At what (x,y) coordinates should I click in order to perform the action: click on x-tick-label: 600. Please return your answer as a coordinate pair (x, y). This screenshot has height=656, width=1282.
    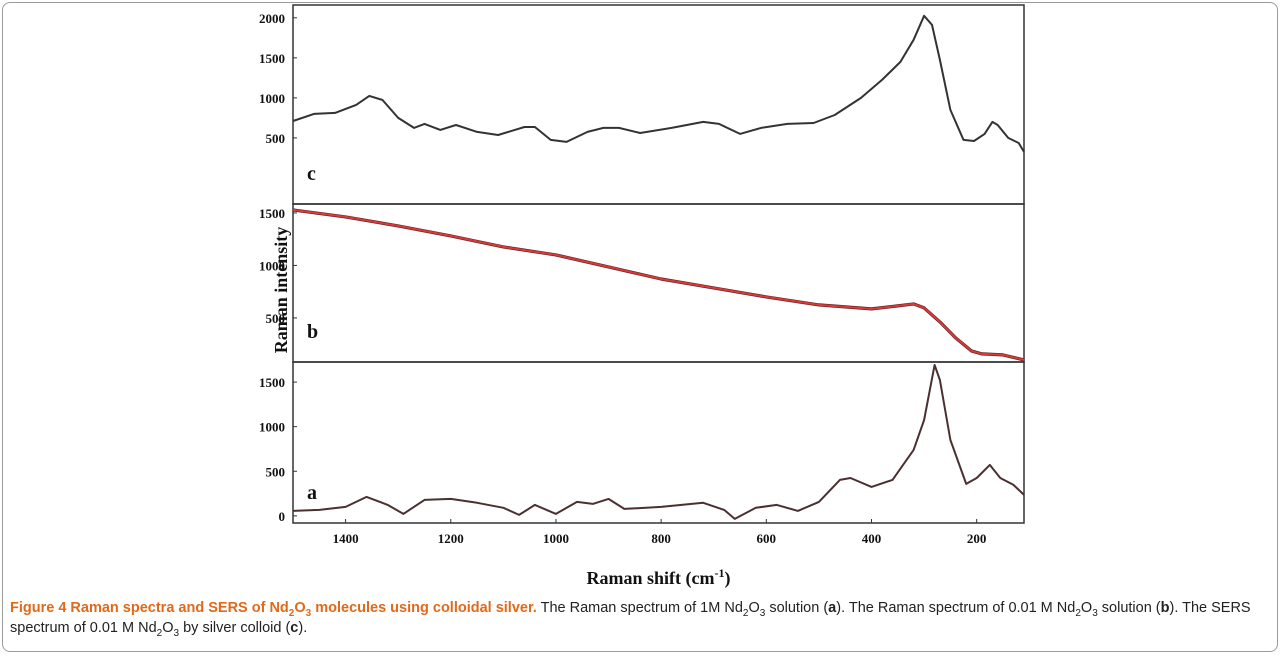
    Looking at the image, I should click on (767, 538).